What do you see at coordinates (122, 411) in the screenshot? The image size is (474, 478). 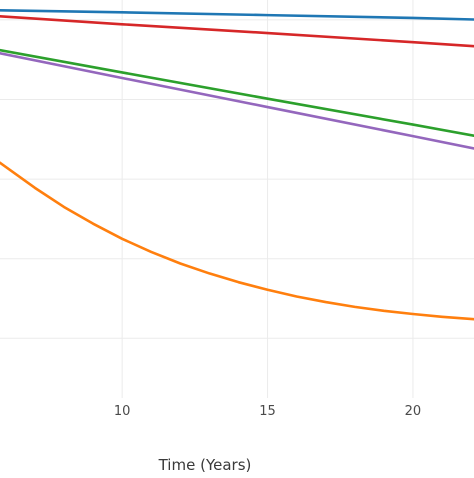 I see `x-tick-label: 10` at bounding box center [122, 411].